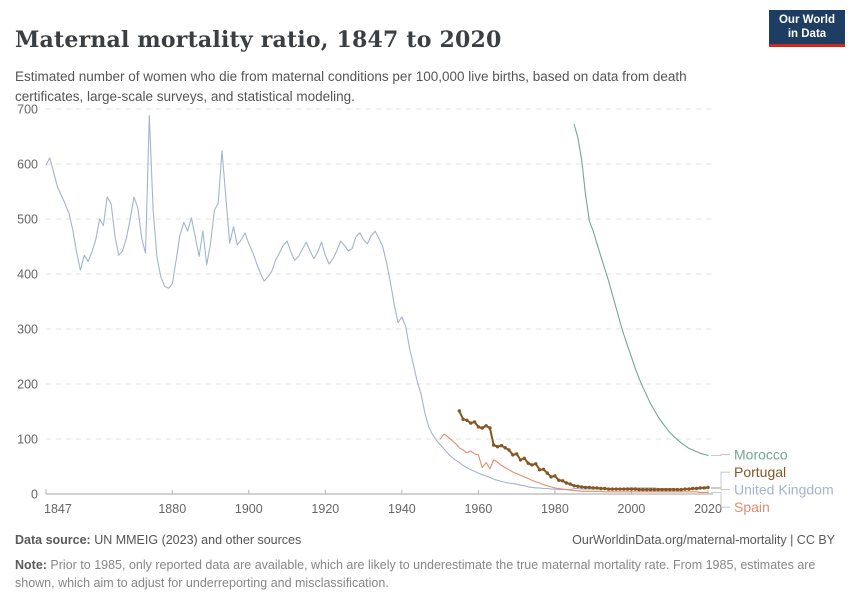 The image size is (850, 600). What do you see at coordinates (784, 490) in the screenshot?
I see `legend-label-united-kingdom: United Kingdom` at bounding box center [784, 490].